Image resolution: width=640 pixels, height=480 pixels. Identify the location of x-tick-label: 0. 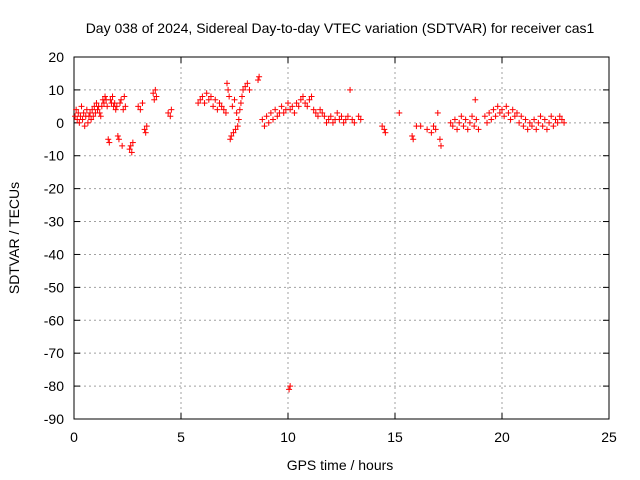
(74, 437).